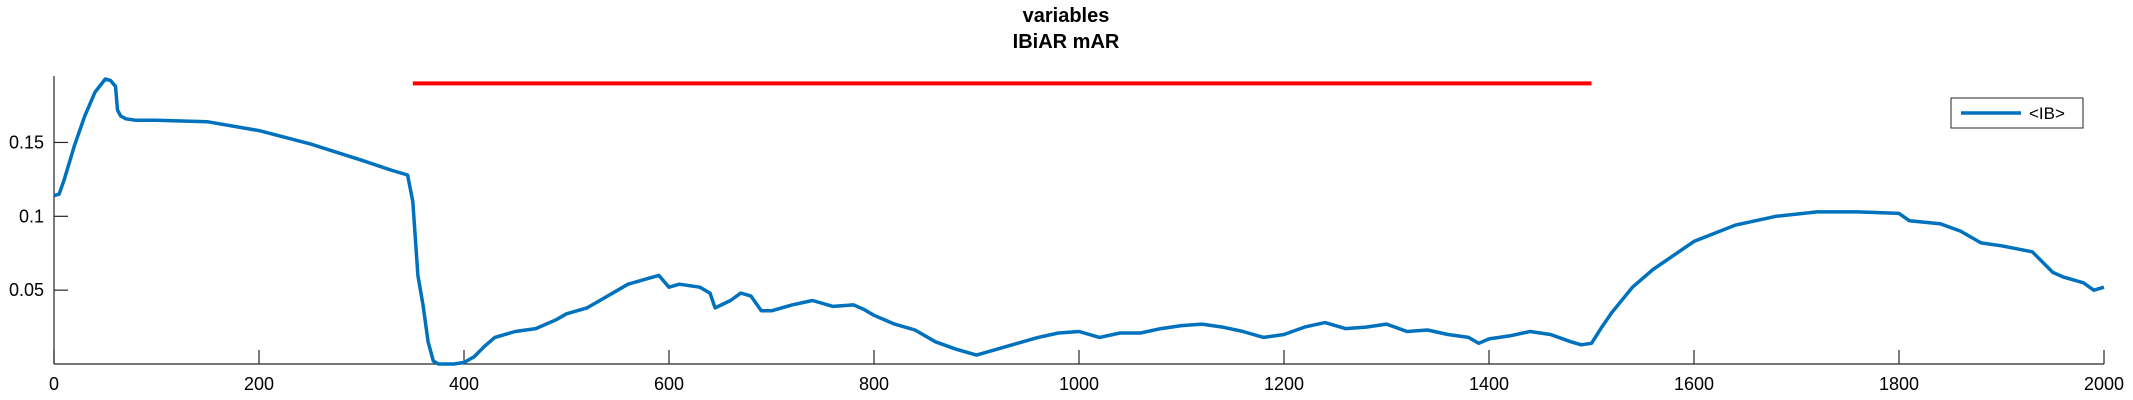 Image resolution: width=2133 pixels, height=400 pixels. I want to click on chart-title-line-2: IBiAR mAR, so click(1066, 42).